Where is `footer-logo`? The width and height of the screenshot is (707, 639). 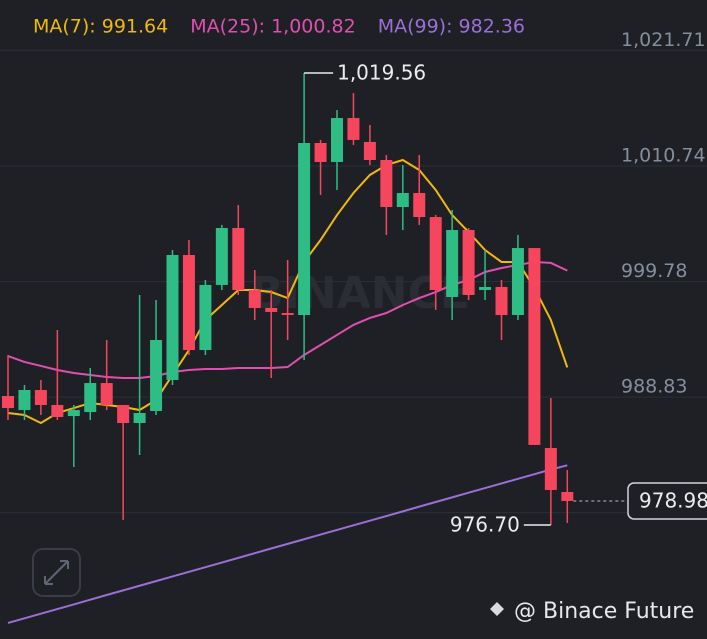 footer-logo is located at coordinates (497, 609).